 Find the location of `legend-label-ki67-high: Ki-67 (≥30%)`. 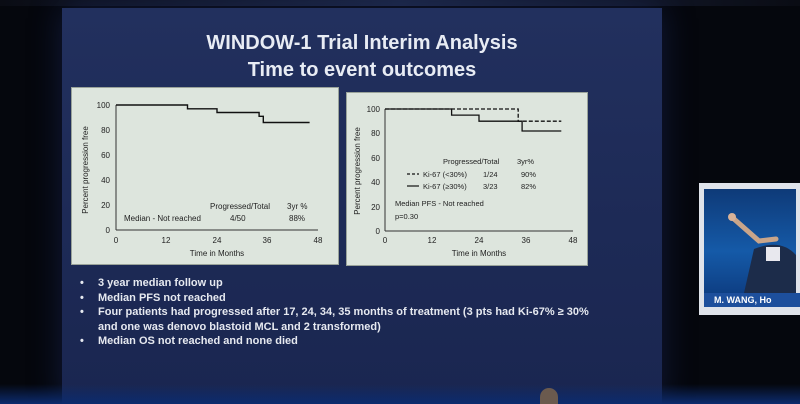

legend-label-ki67-high: Ki-67 (≥30%) is located at coordinates (445, 186).